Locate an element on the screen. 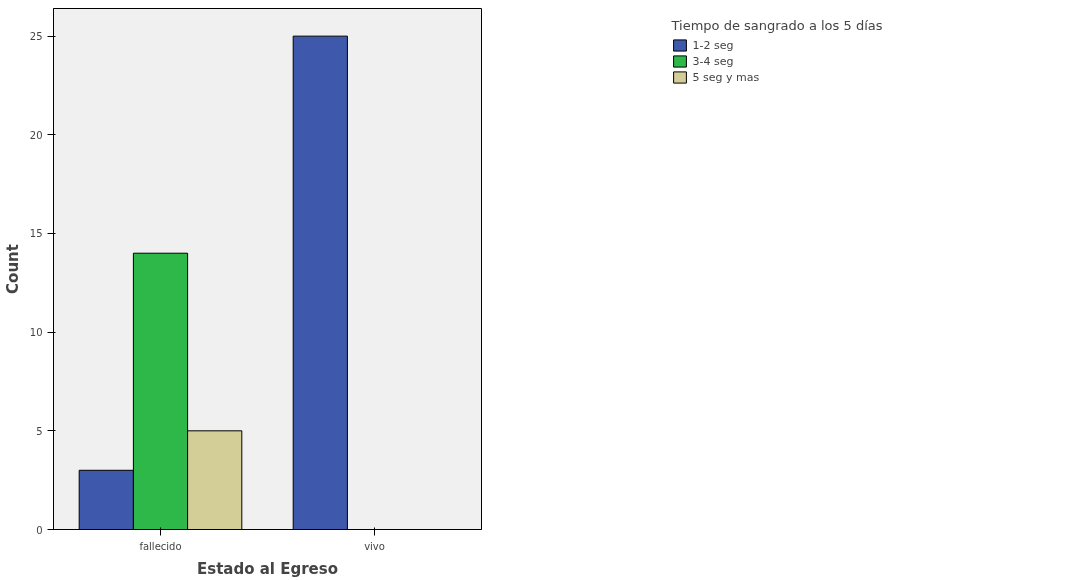 This screenshot has width=1073, height=580. y-tick-label: 20 is located at coordinates (36, 135).